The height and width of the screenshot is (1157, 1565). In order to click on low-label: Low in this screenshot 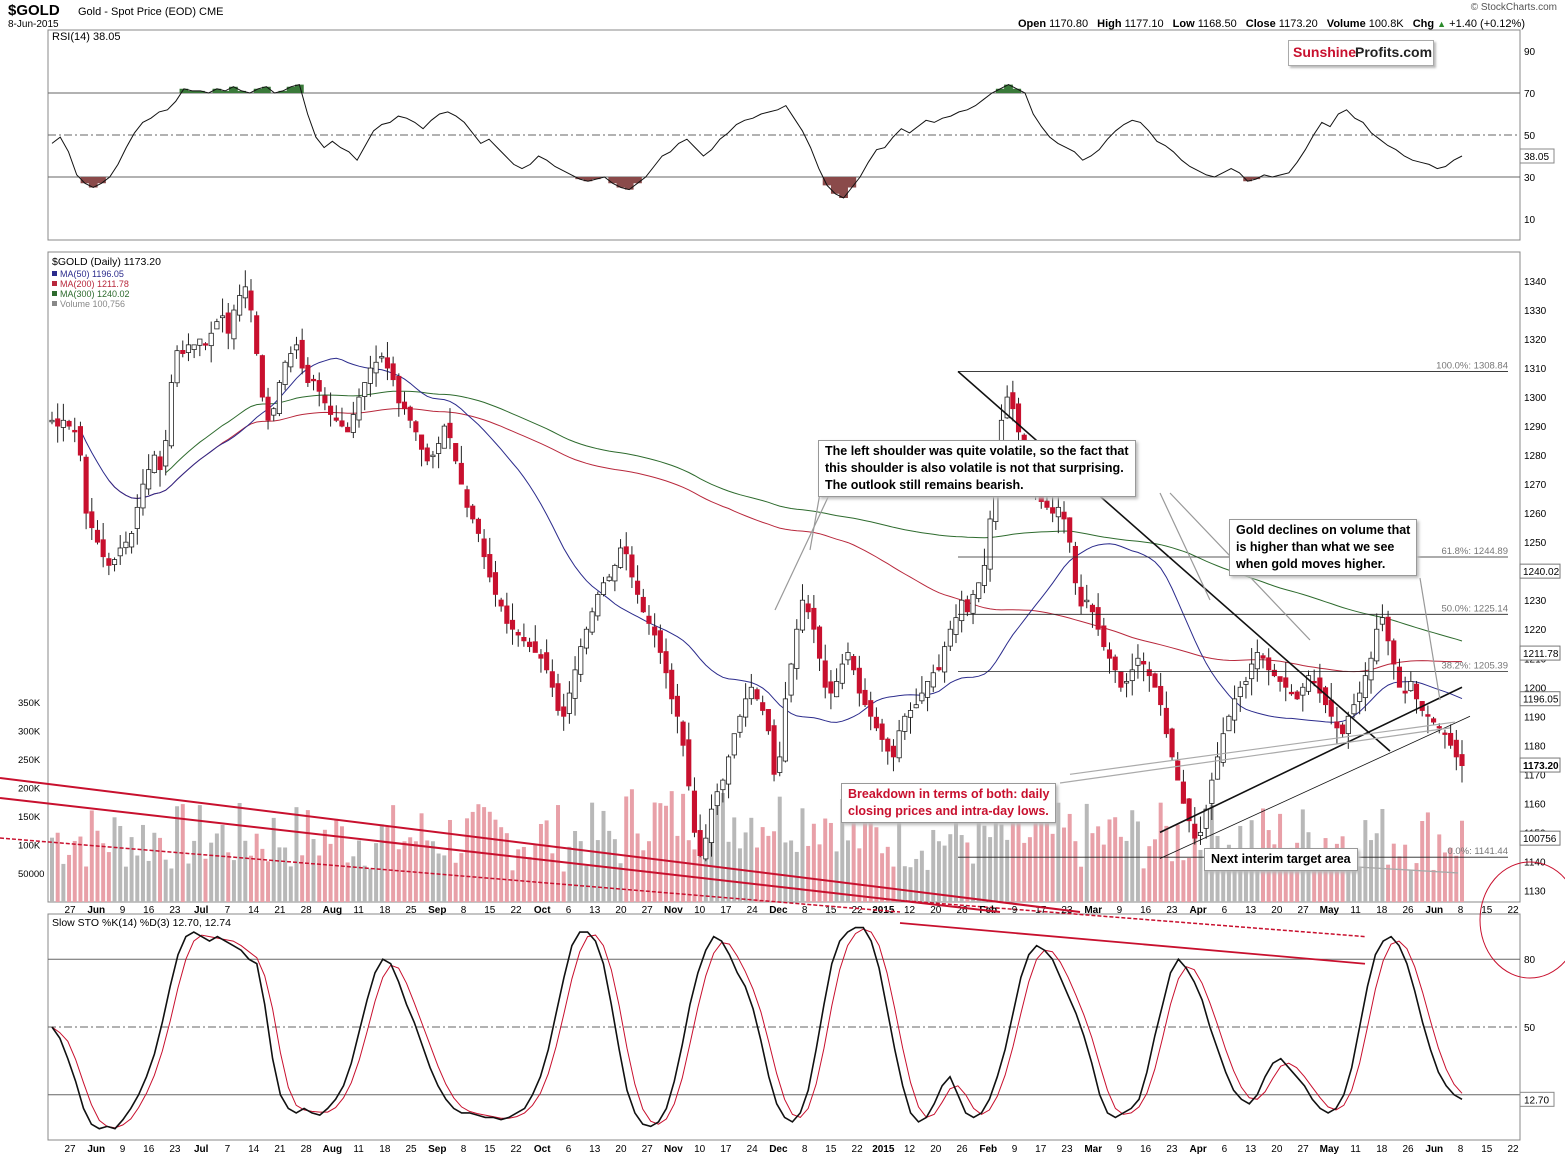, I will do `click(1183, 24)`.